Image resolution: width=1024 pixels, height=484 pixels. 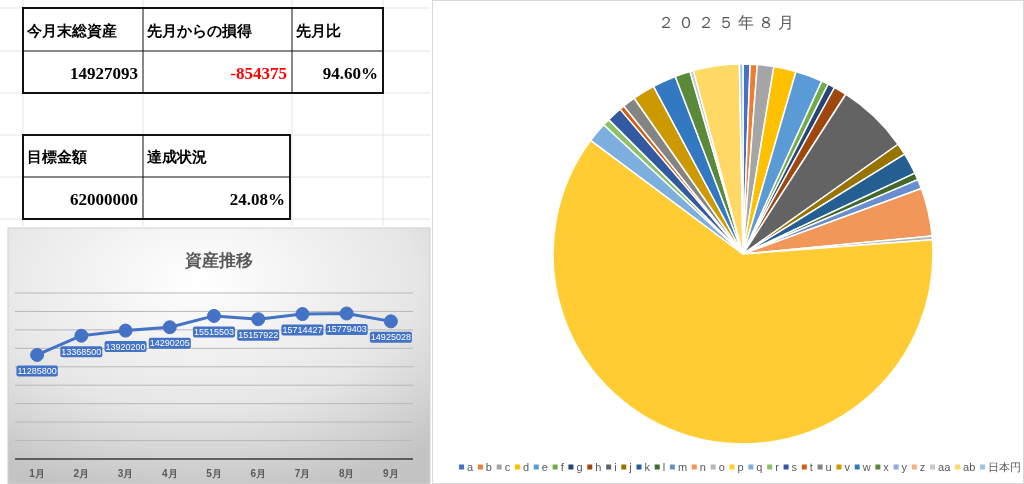 I want to click on x-tick-label: 1月, so click(x=37, y=473).